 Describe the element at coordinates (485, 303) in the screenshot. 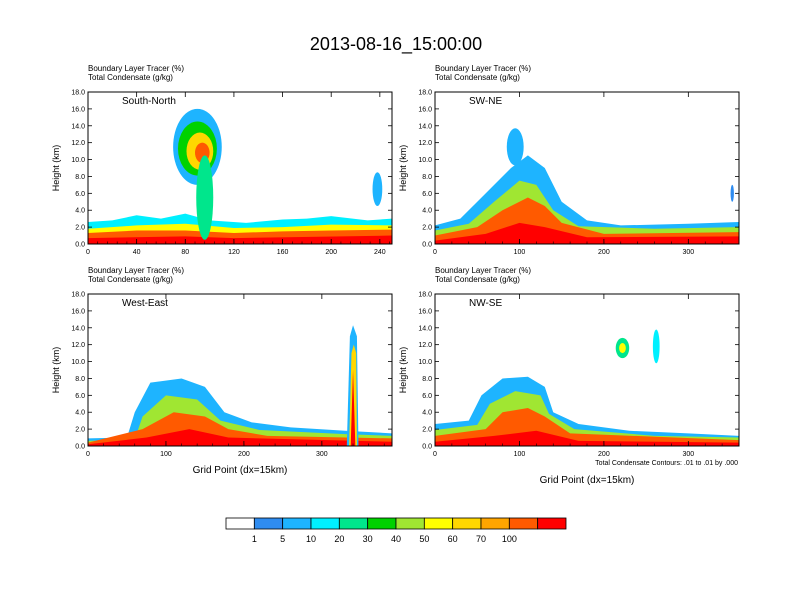

I see `panel-title: NW-SE` at that location.